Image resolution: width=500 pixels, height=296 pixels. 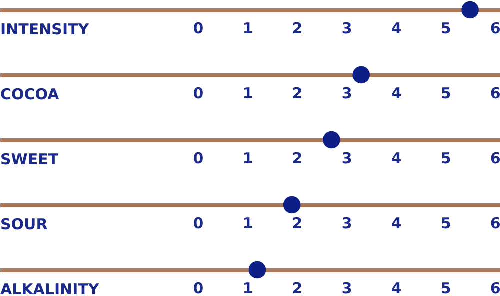 I want to click on y-tick-label: SOUR, so click(x=24, y=225).